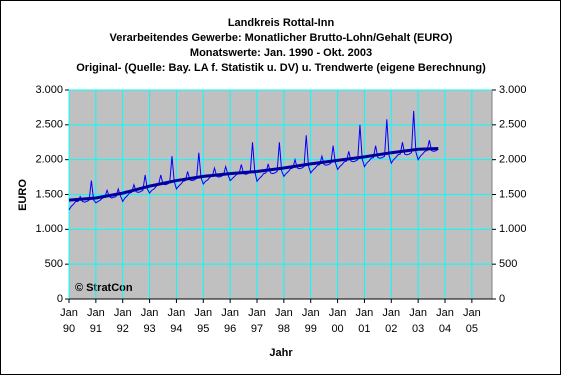  Describe the element at coordinates (49, 125) in the screenshot. I see `y-tick-label: 2.500` at that location.